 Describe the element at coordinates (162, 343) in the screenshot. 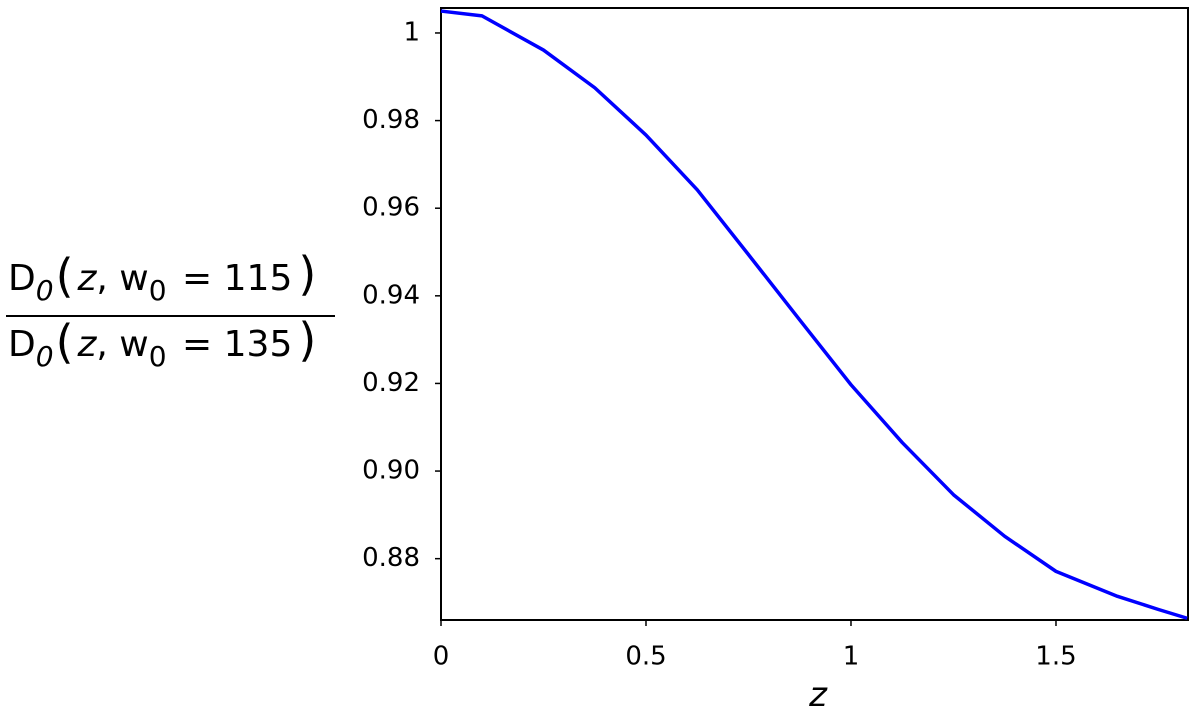

I see `y-label-denominator: D0(z, w0 = 135)` at that location.